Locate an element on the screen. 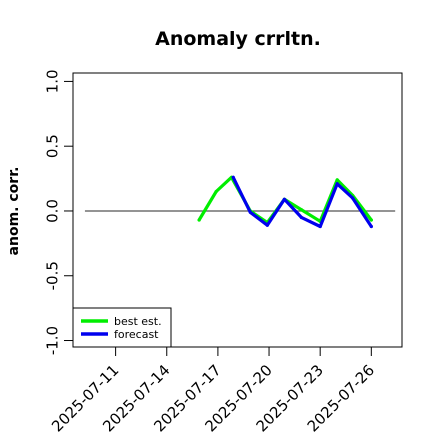 This screenshot has height=445, width=440. y-tick-label: 0.5 is located at coordinates (52, 146).